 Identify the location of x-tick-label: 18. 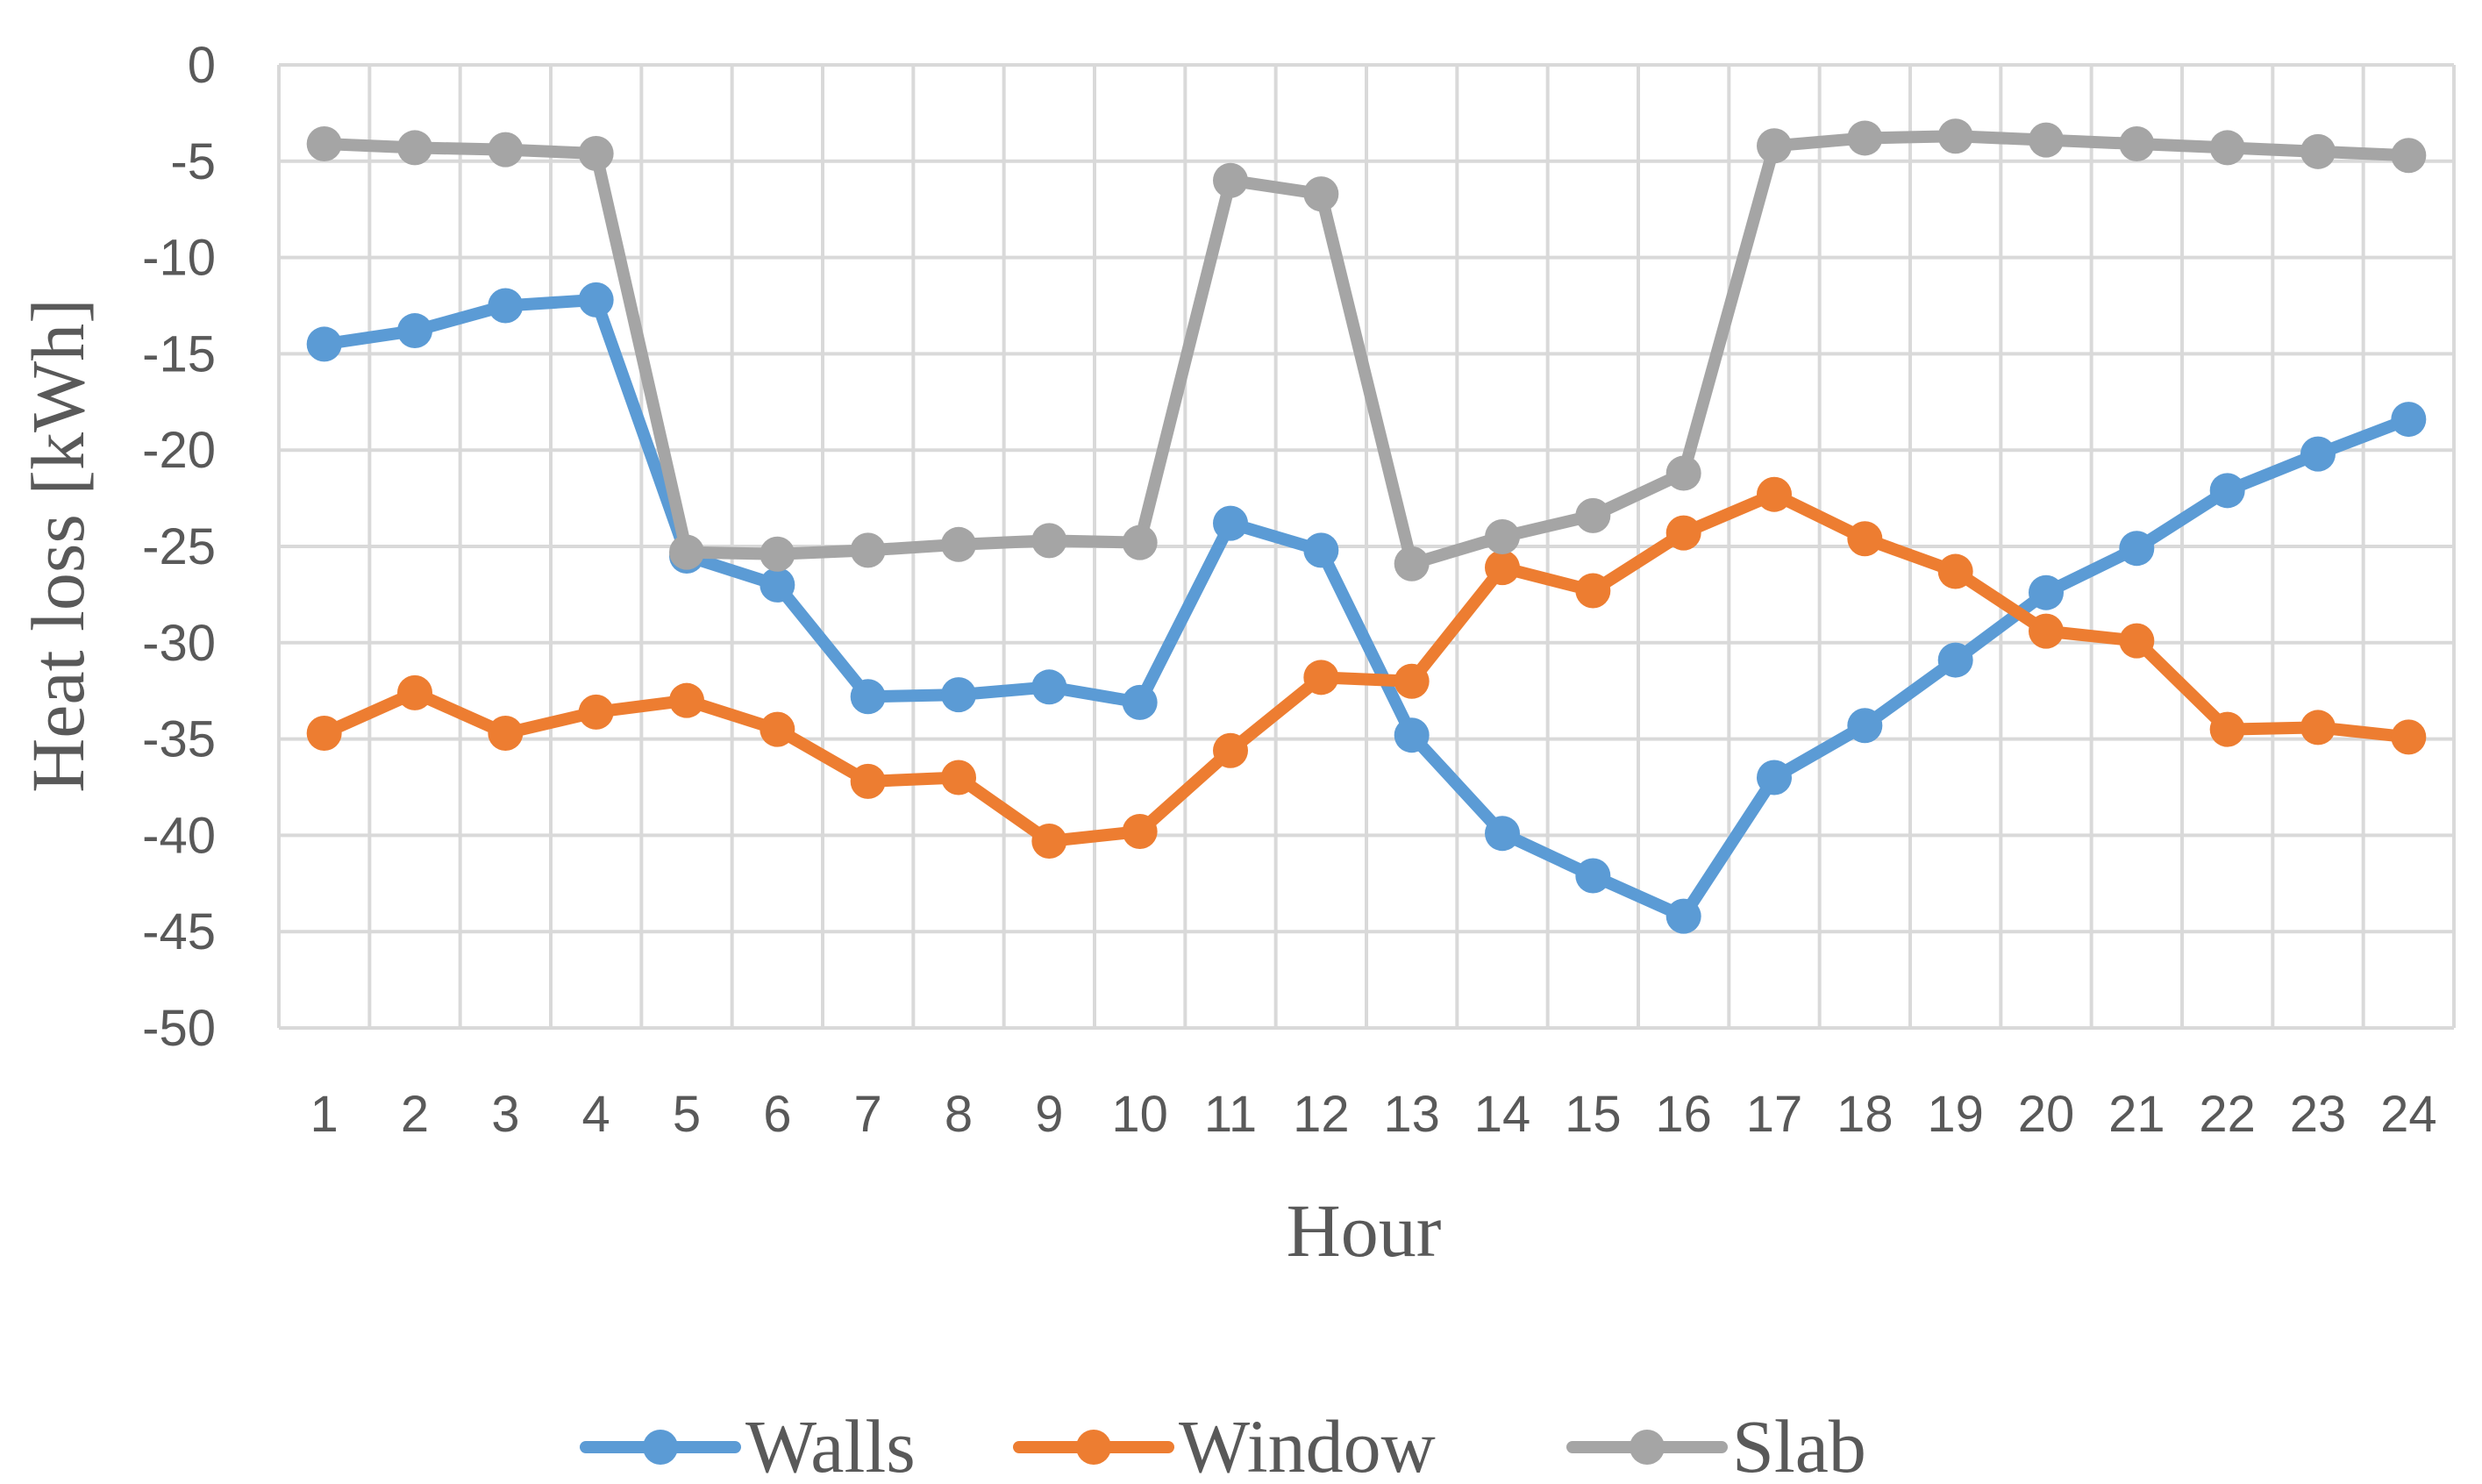
(1865, 1114).